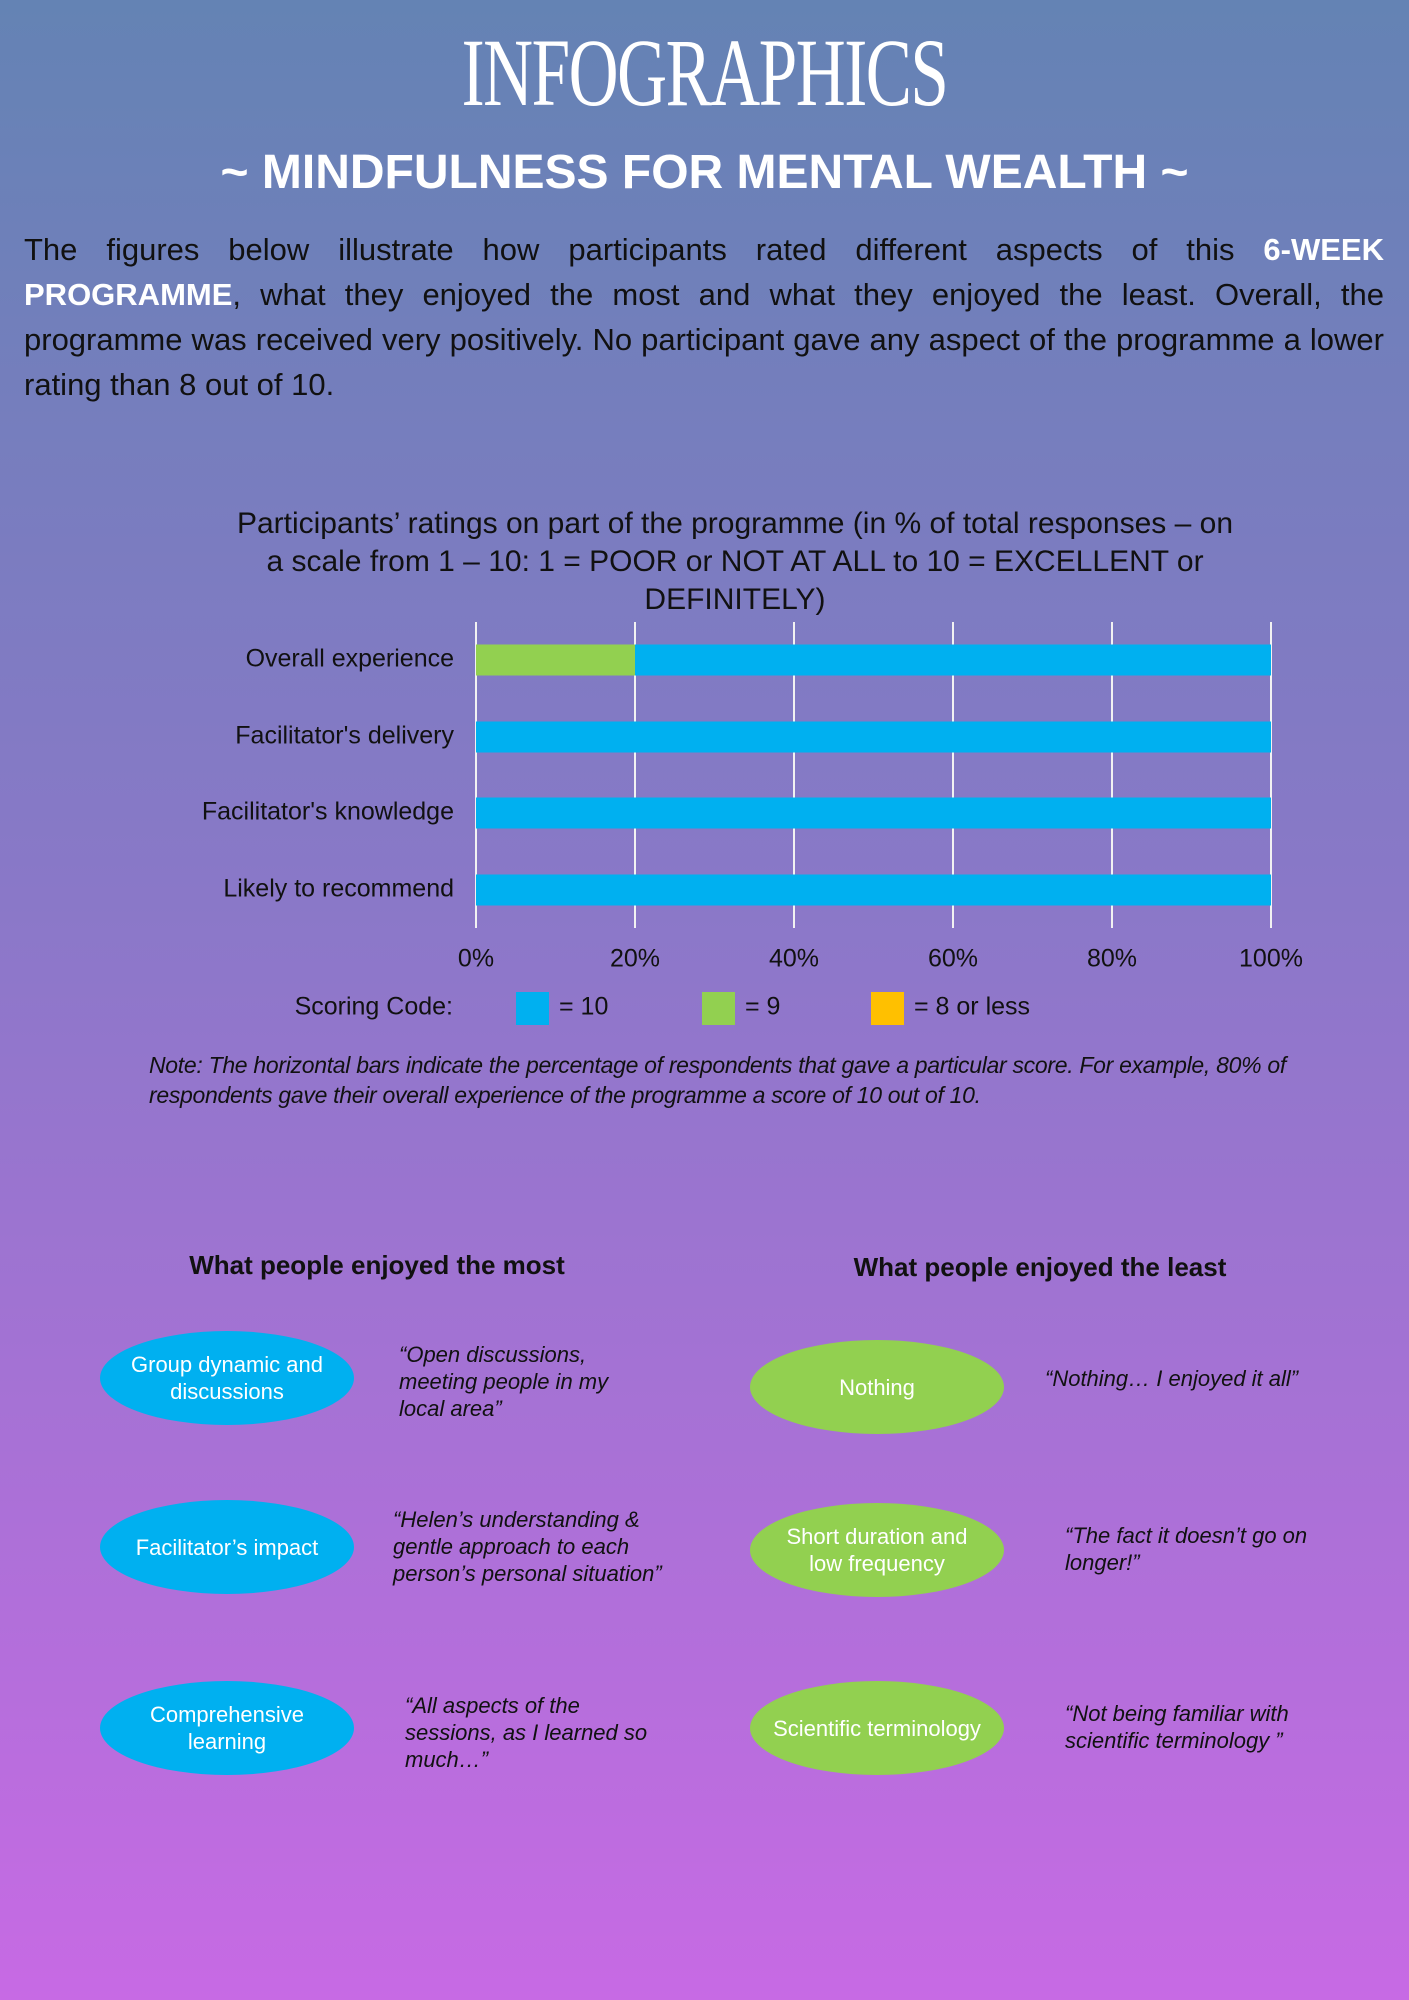  I want to click on x-tick-label: 40%, so click(794, 959).